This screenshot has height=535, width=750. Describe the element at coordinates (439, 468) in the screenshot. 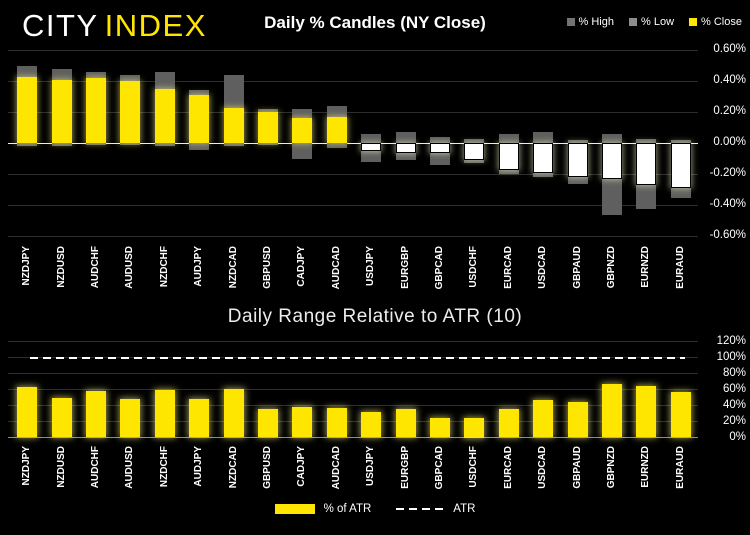

I see `x-label: GBPCAD` at that location.